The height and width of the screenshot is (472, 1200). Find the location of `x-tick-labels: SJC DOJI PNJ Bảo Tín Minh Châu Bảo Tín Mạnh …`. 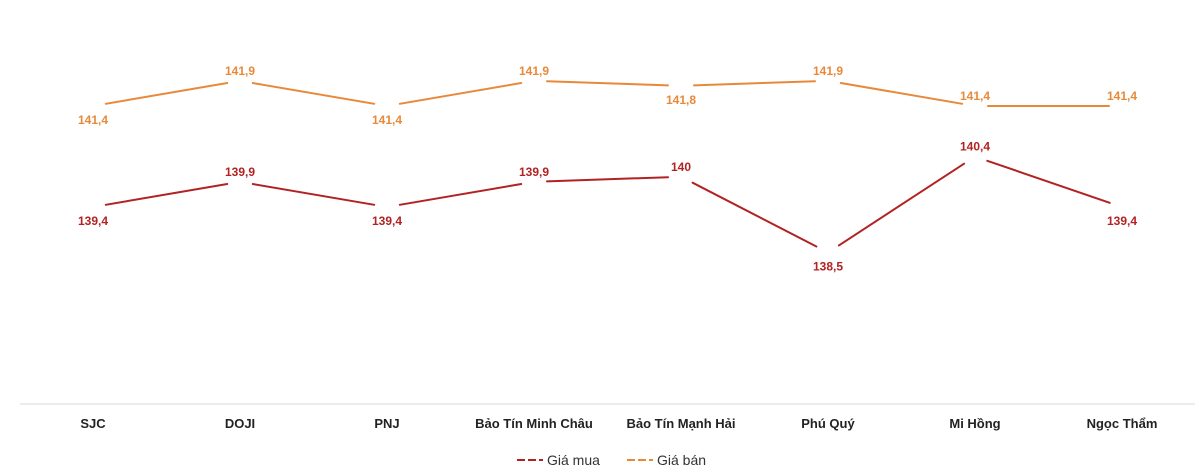

x-tick-labels: SJC DOJI PNJ Bảo Tín Minh Châu Bảo Tín Mạnh … is located at coordinates (618, 423).